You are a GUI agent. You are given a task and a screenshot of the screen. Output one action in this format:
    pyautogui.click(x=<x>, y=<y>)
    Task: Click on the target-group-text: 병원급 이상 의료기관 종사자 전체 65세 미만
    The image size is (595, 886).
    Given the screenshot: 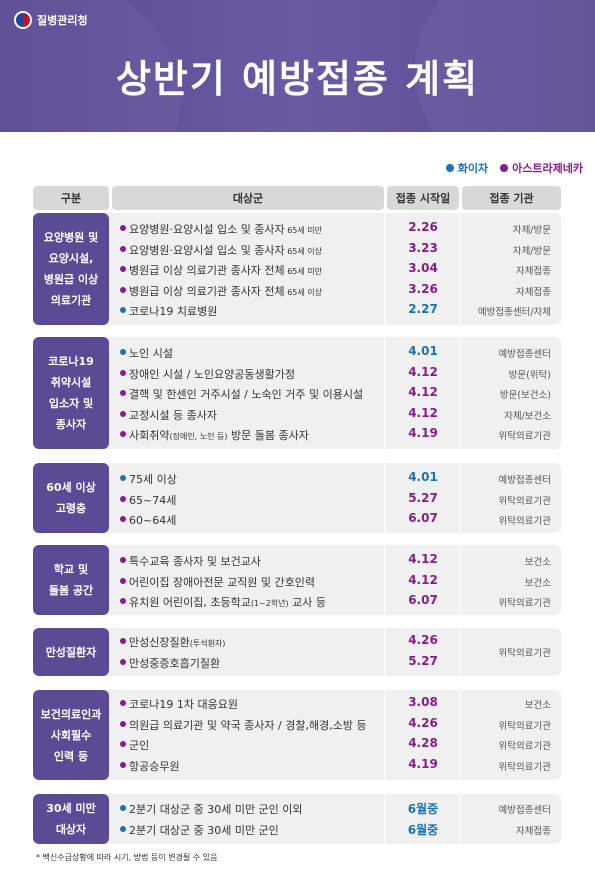 What is the action you would take?
    pyautogui.click(x=226, y=270)
    